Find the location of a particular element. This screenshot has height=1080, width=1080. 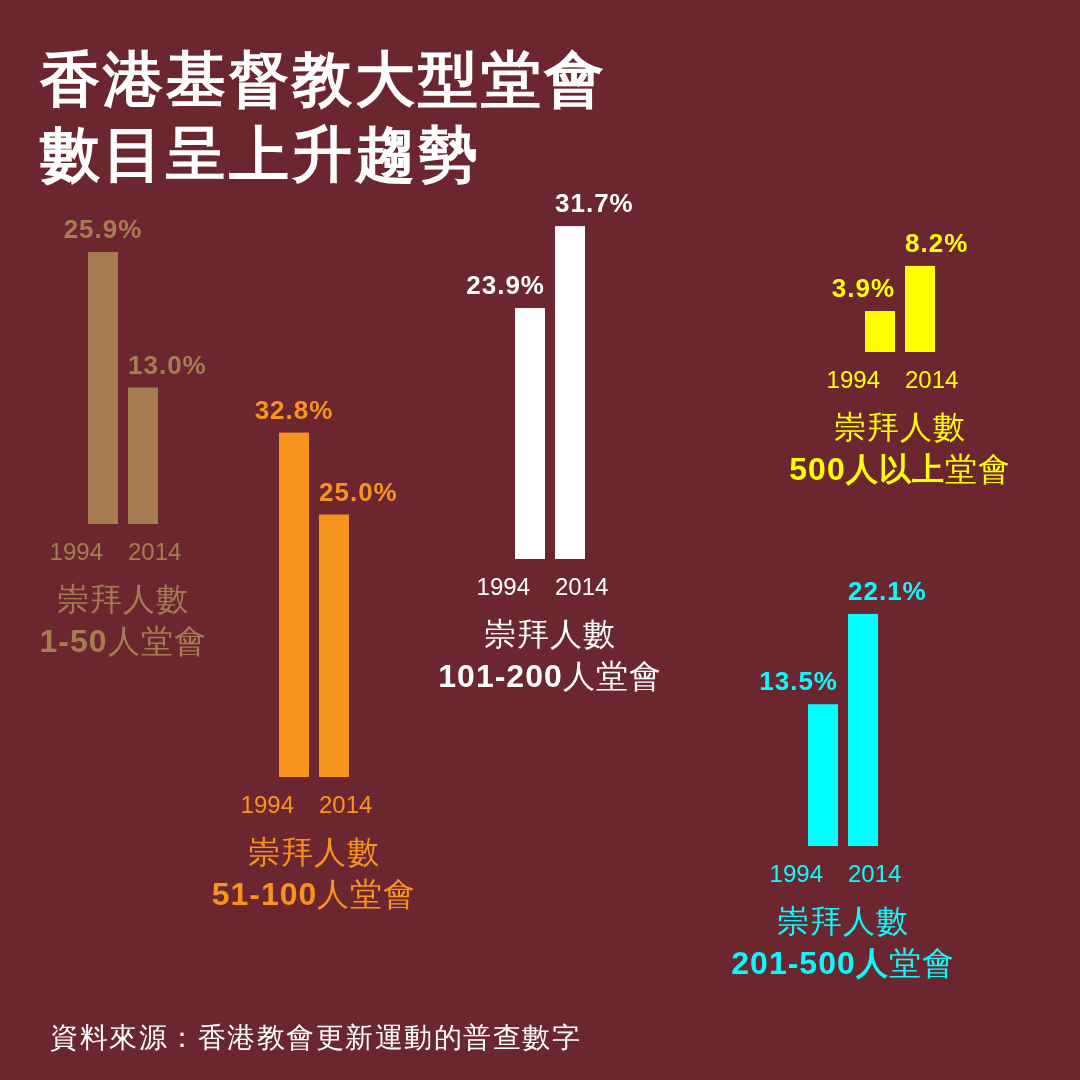

value-label: 31.7% is located at coordinates (594, 203).